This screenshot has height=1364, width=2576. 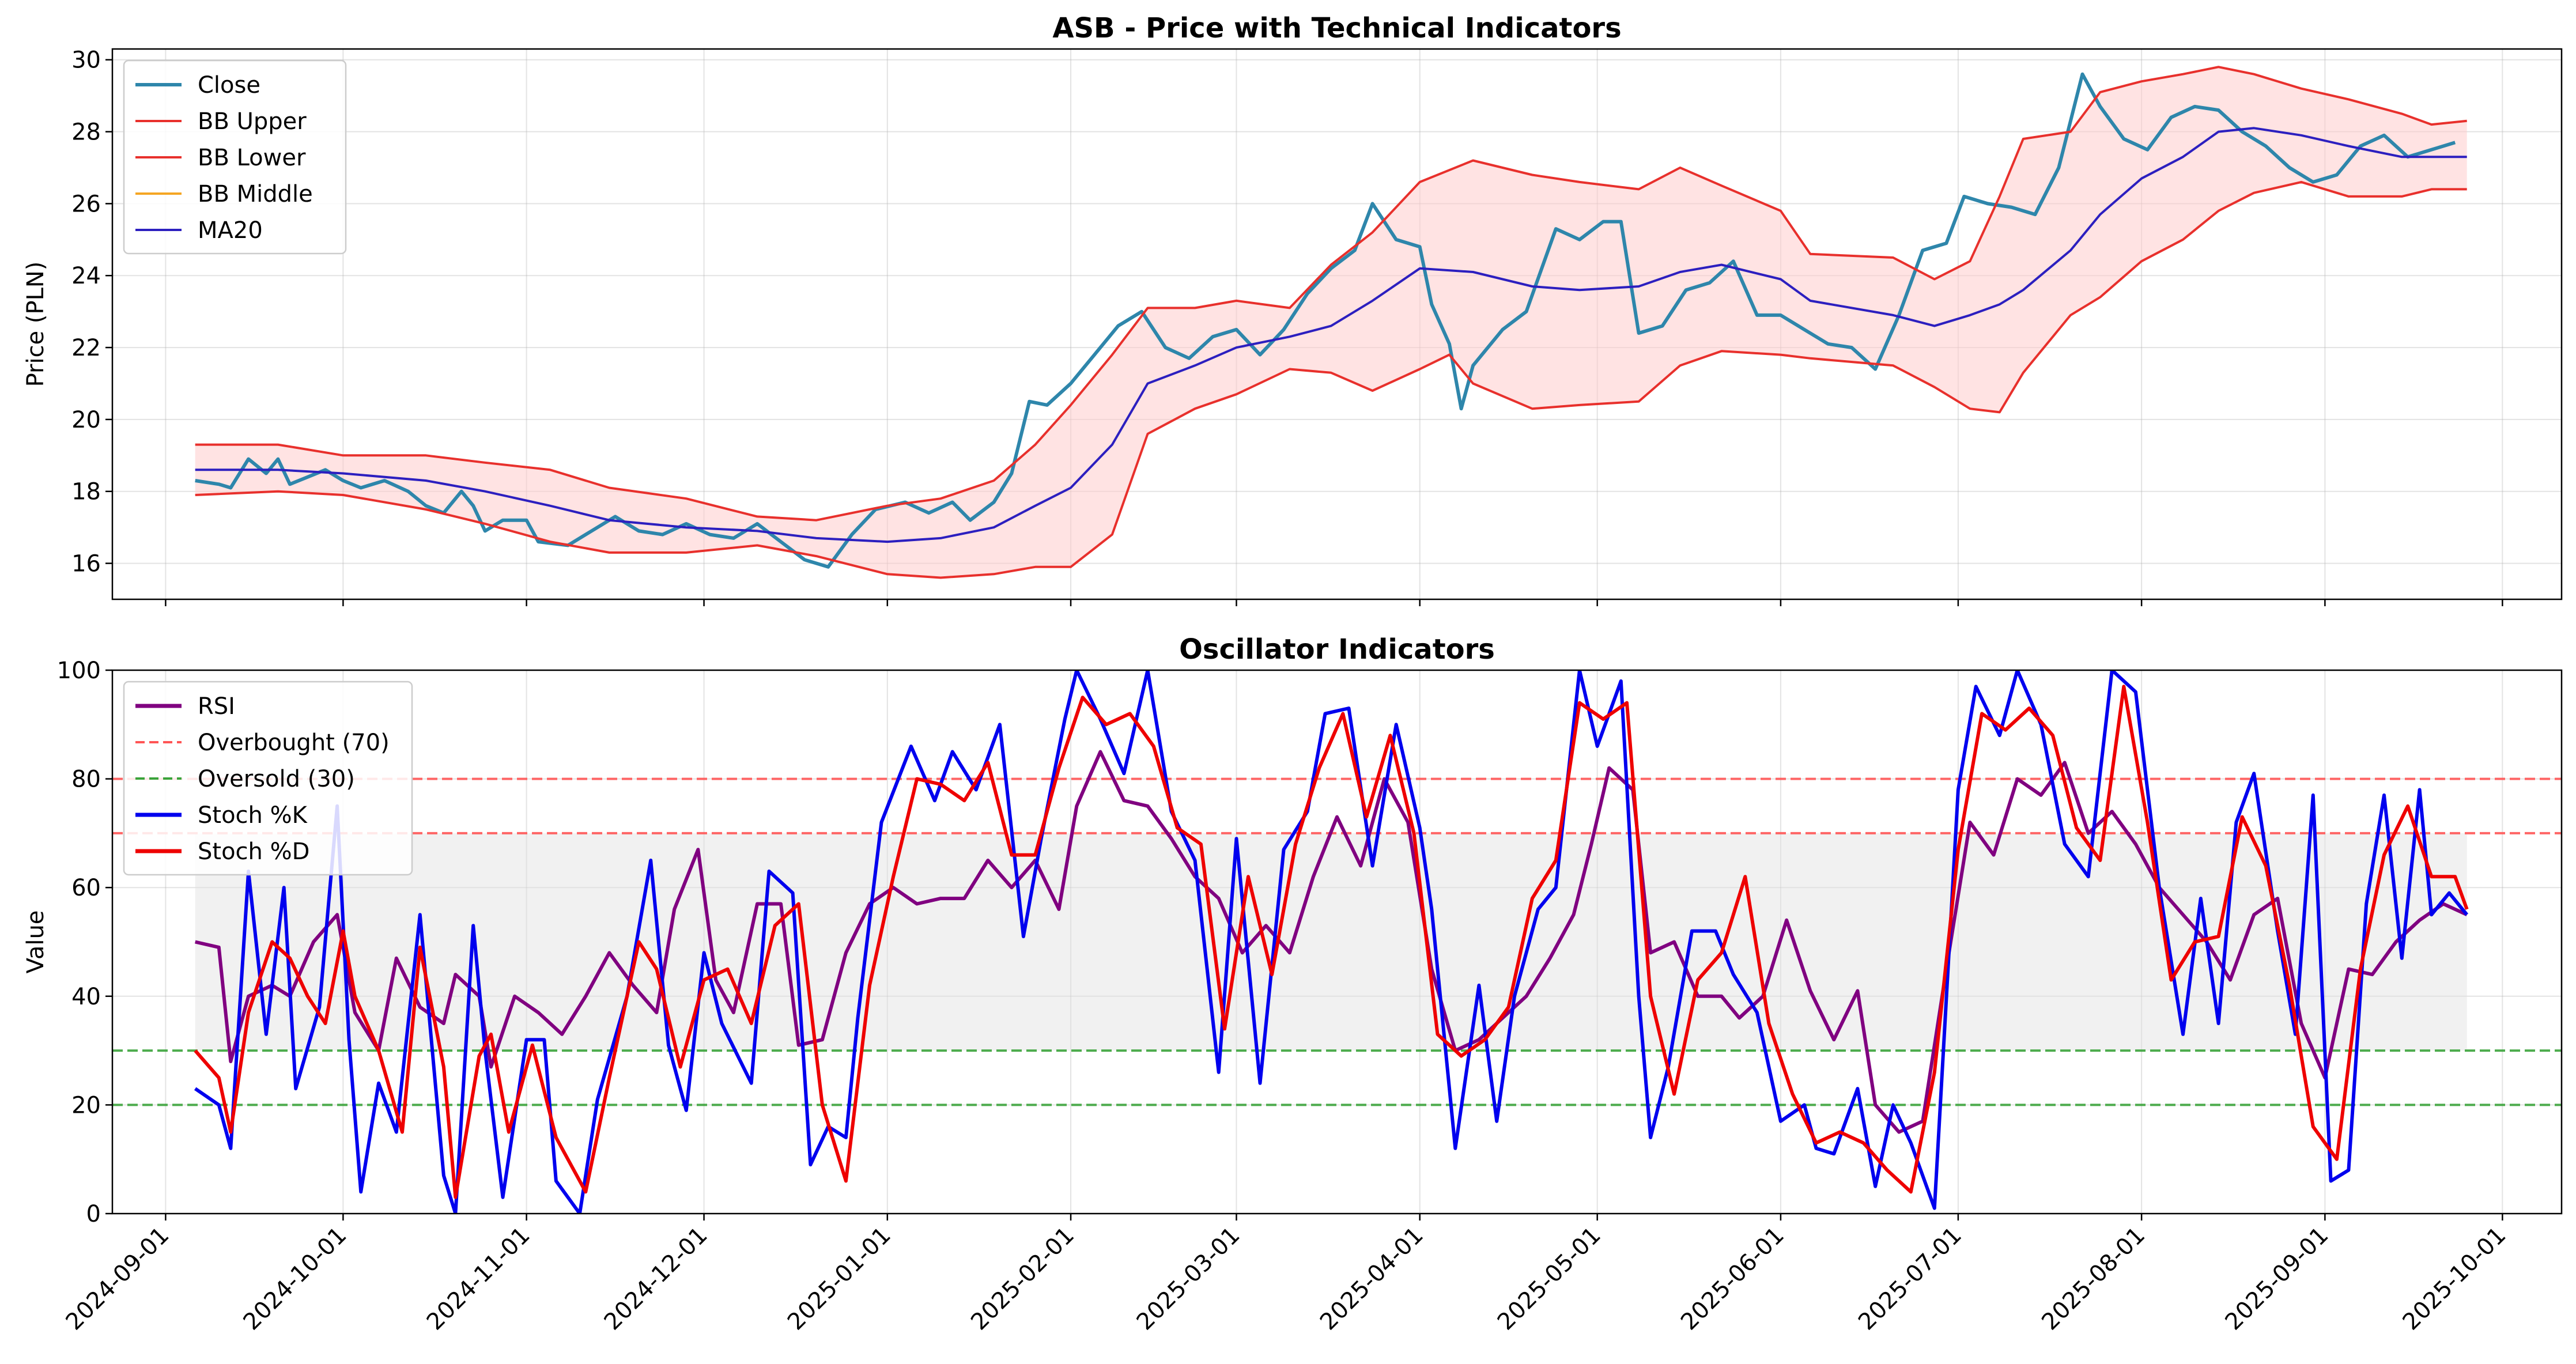 What do you see at coordinates (86, 997) in the screenshot?
I see `y-tick-label: 40` at bounding box center [86, 997].